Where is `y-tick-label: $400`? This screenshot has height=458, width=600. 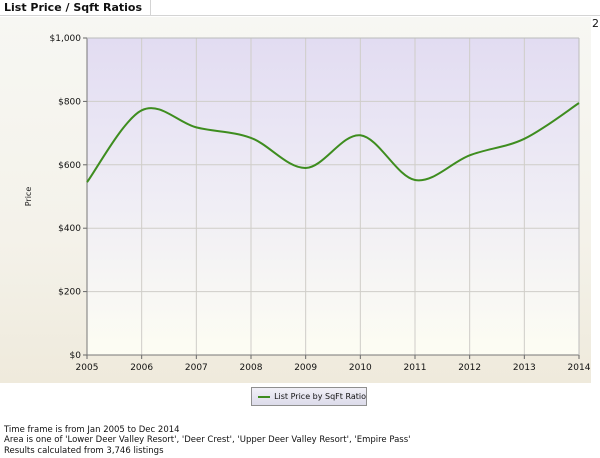
y-tick-label: $400 is located at coordinates (69, 229).